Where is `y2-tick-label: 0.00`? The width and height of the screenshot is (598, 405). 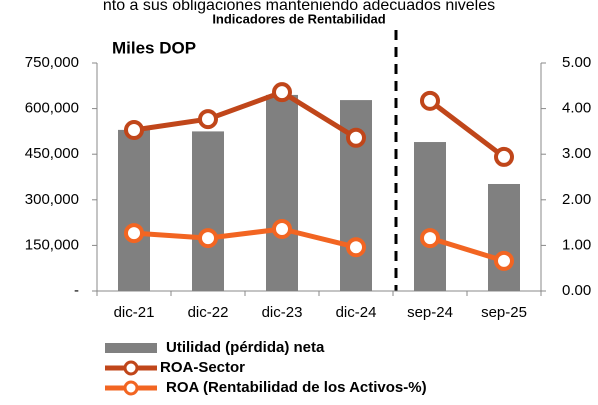
y2-tick-label: 0.00 is located at coordinates (576, 290).